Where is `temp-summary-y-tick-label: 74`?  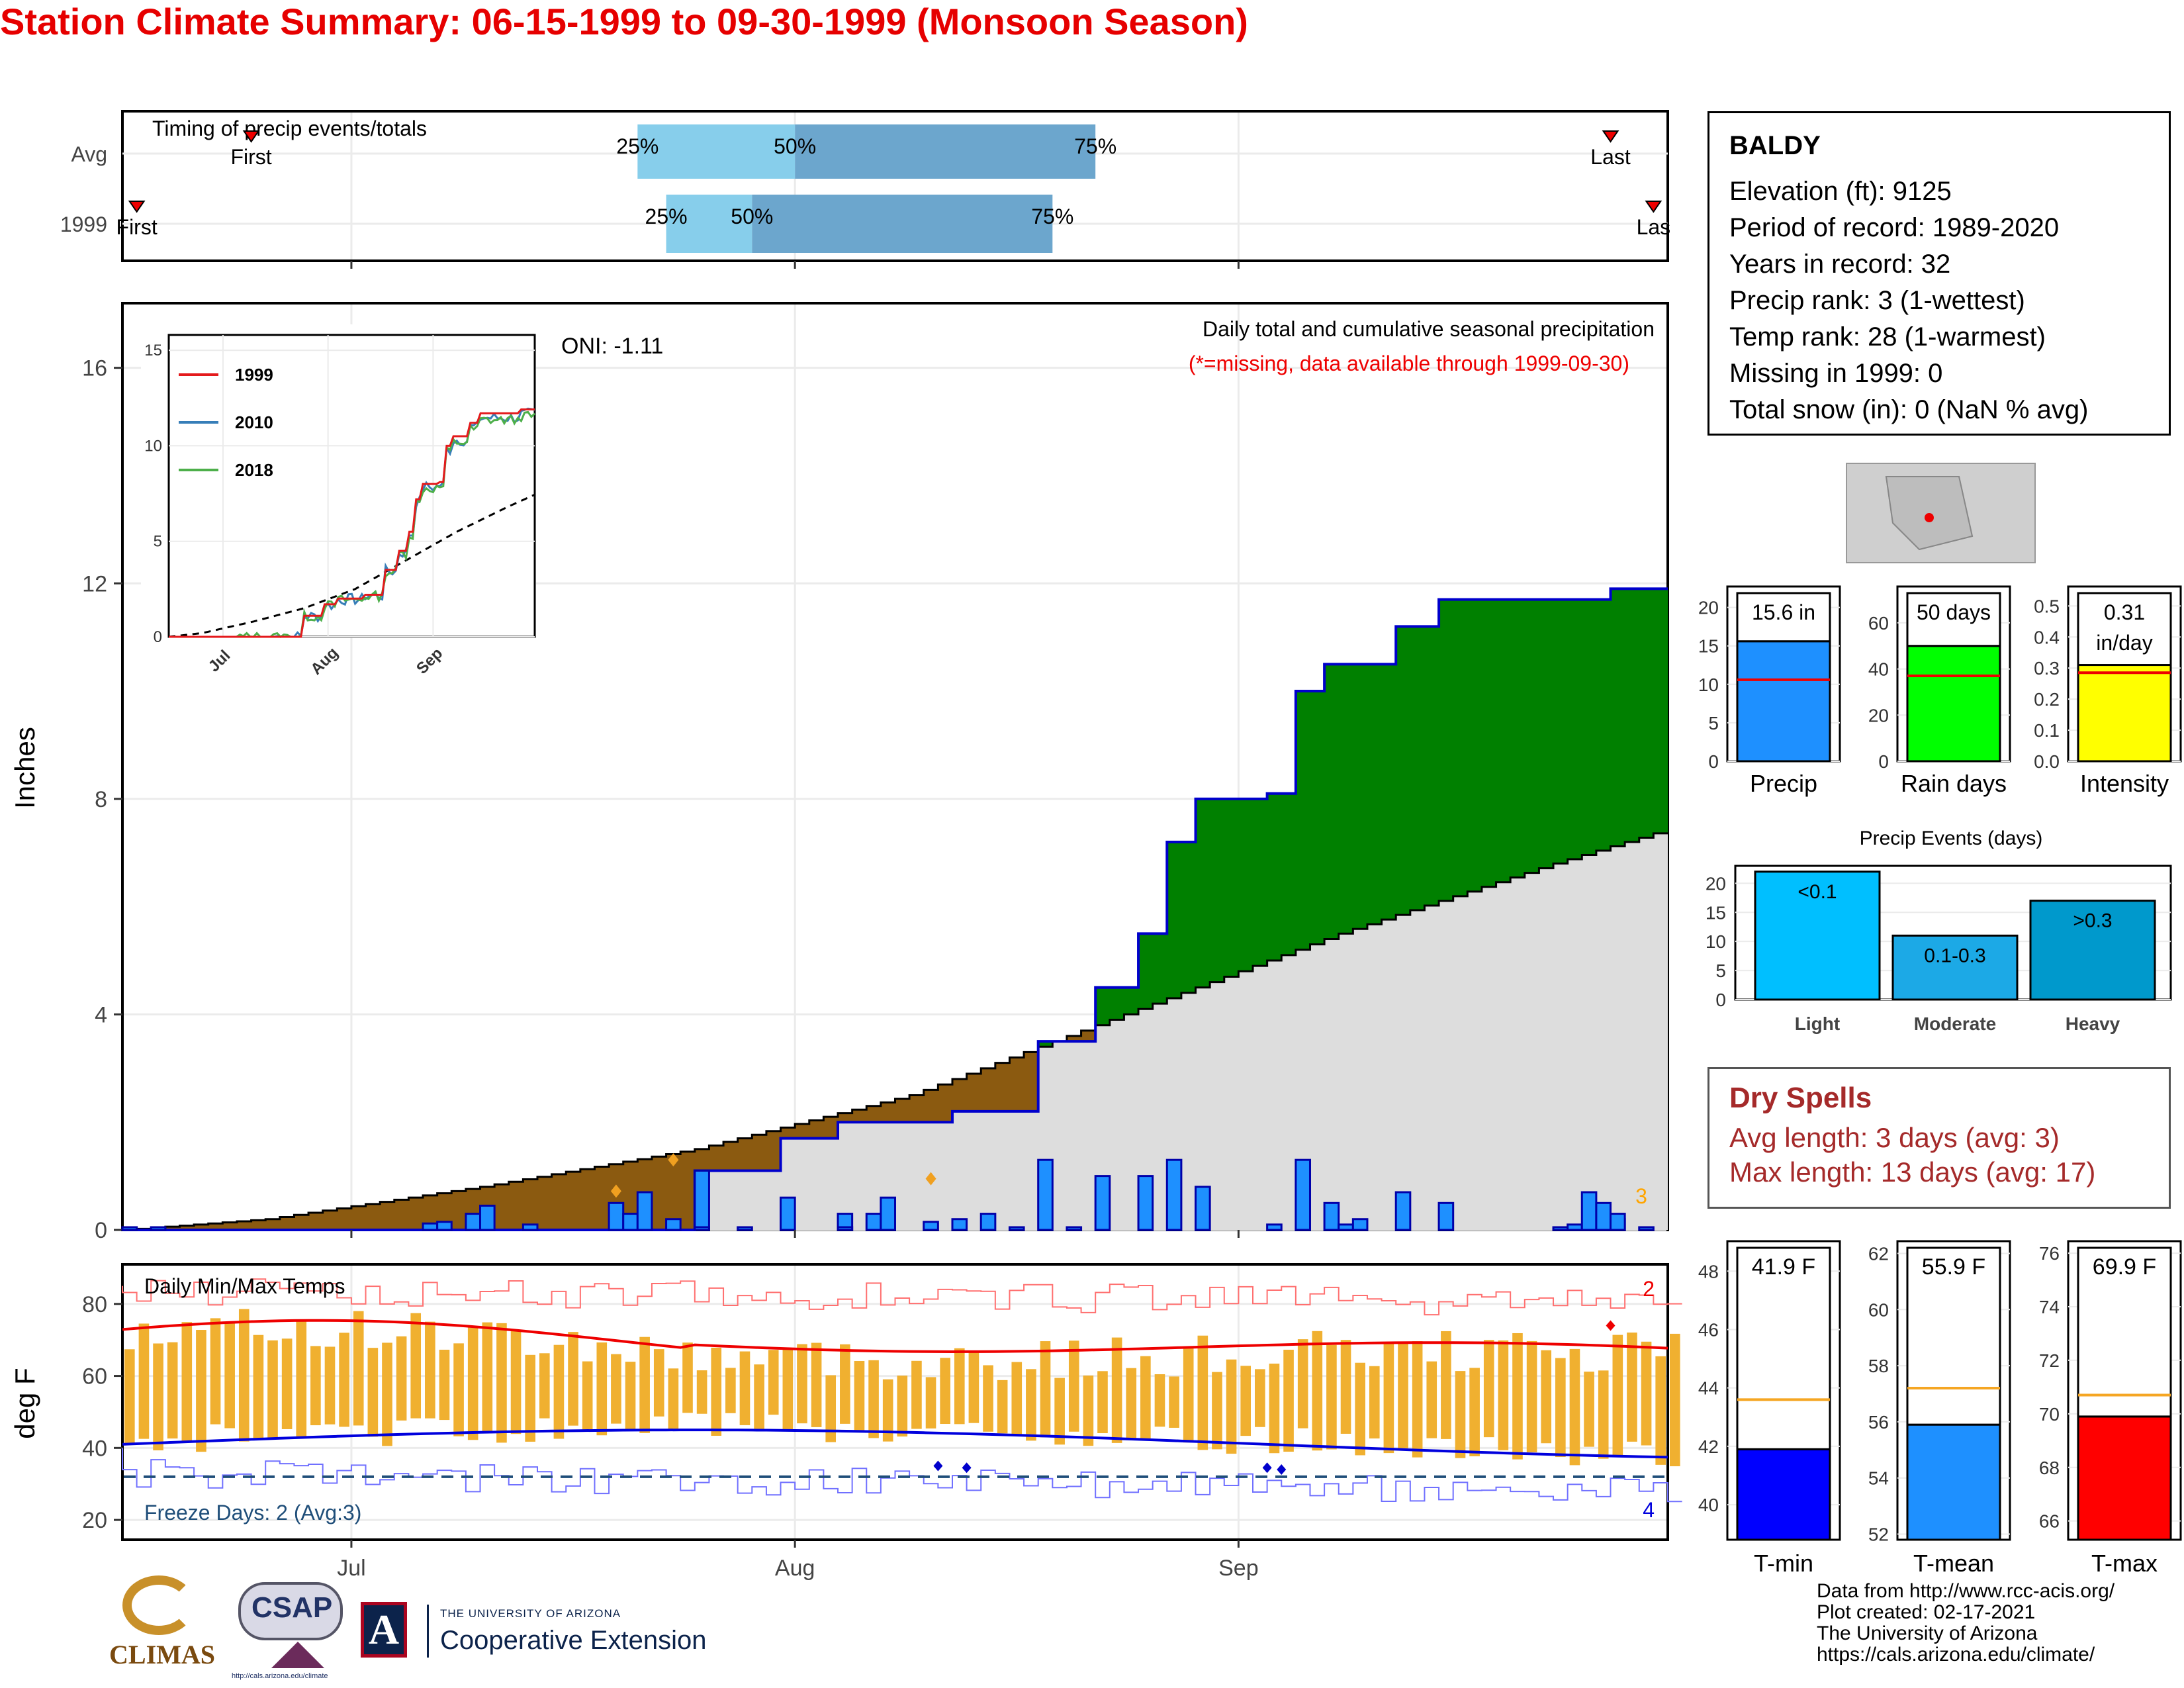 temp-summary-y-tick-label: 74 is located at coordinates (2049, 1307).